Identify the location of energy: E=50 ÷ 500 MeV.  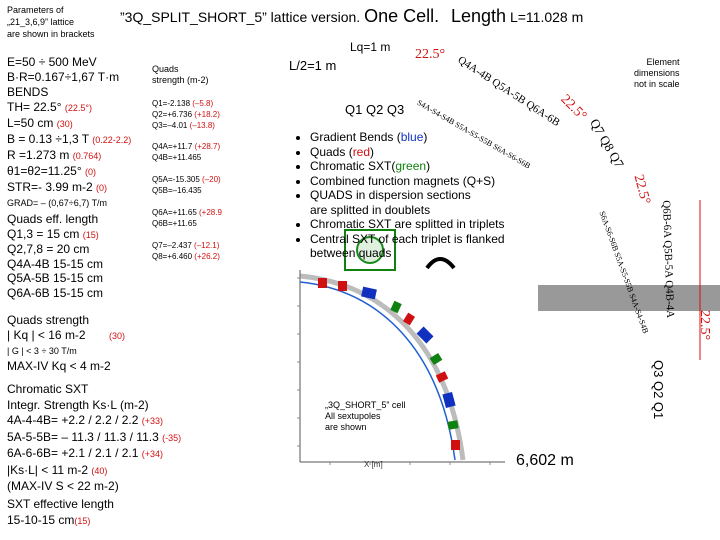
(52, 62).